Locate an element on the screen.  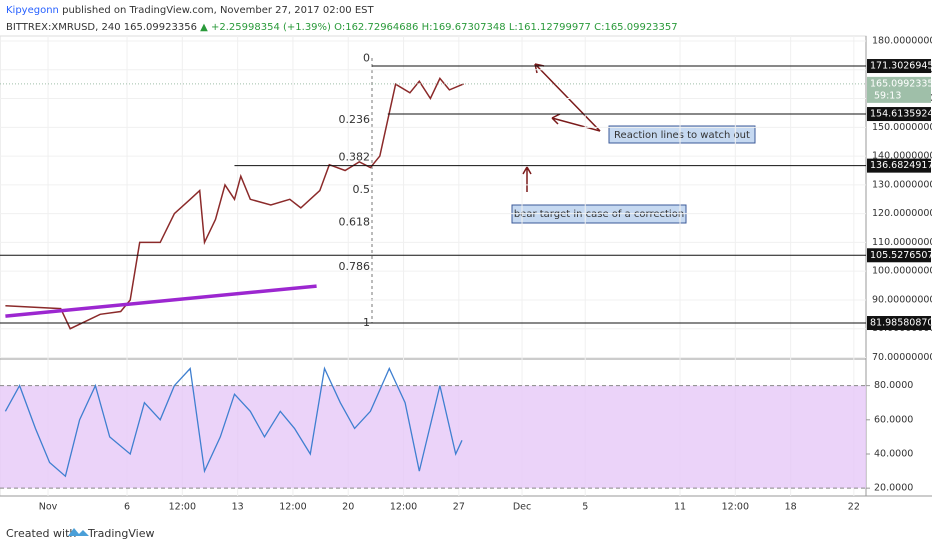
y-tick-label: 130.00000000 is located at coordinates (902, 184).